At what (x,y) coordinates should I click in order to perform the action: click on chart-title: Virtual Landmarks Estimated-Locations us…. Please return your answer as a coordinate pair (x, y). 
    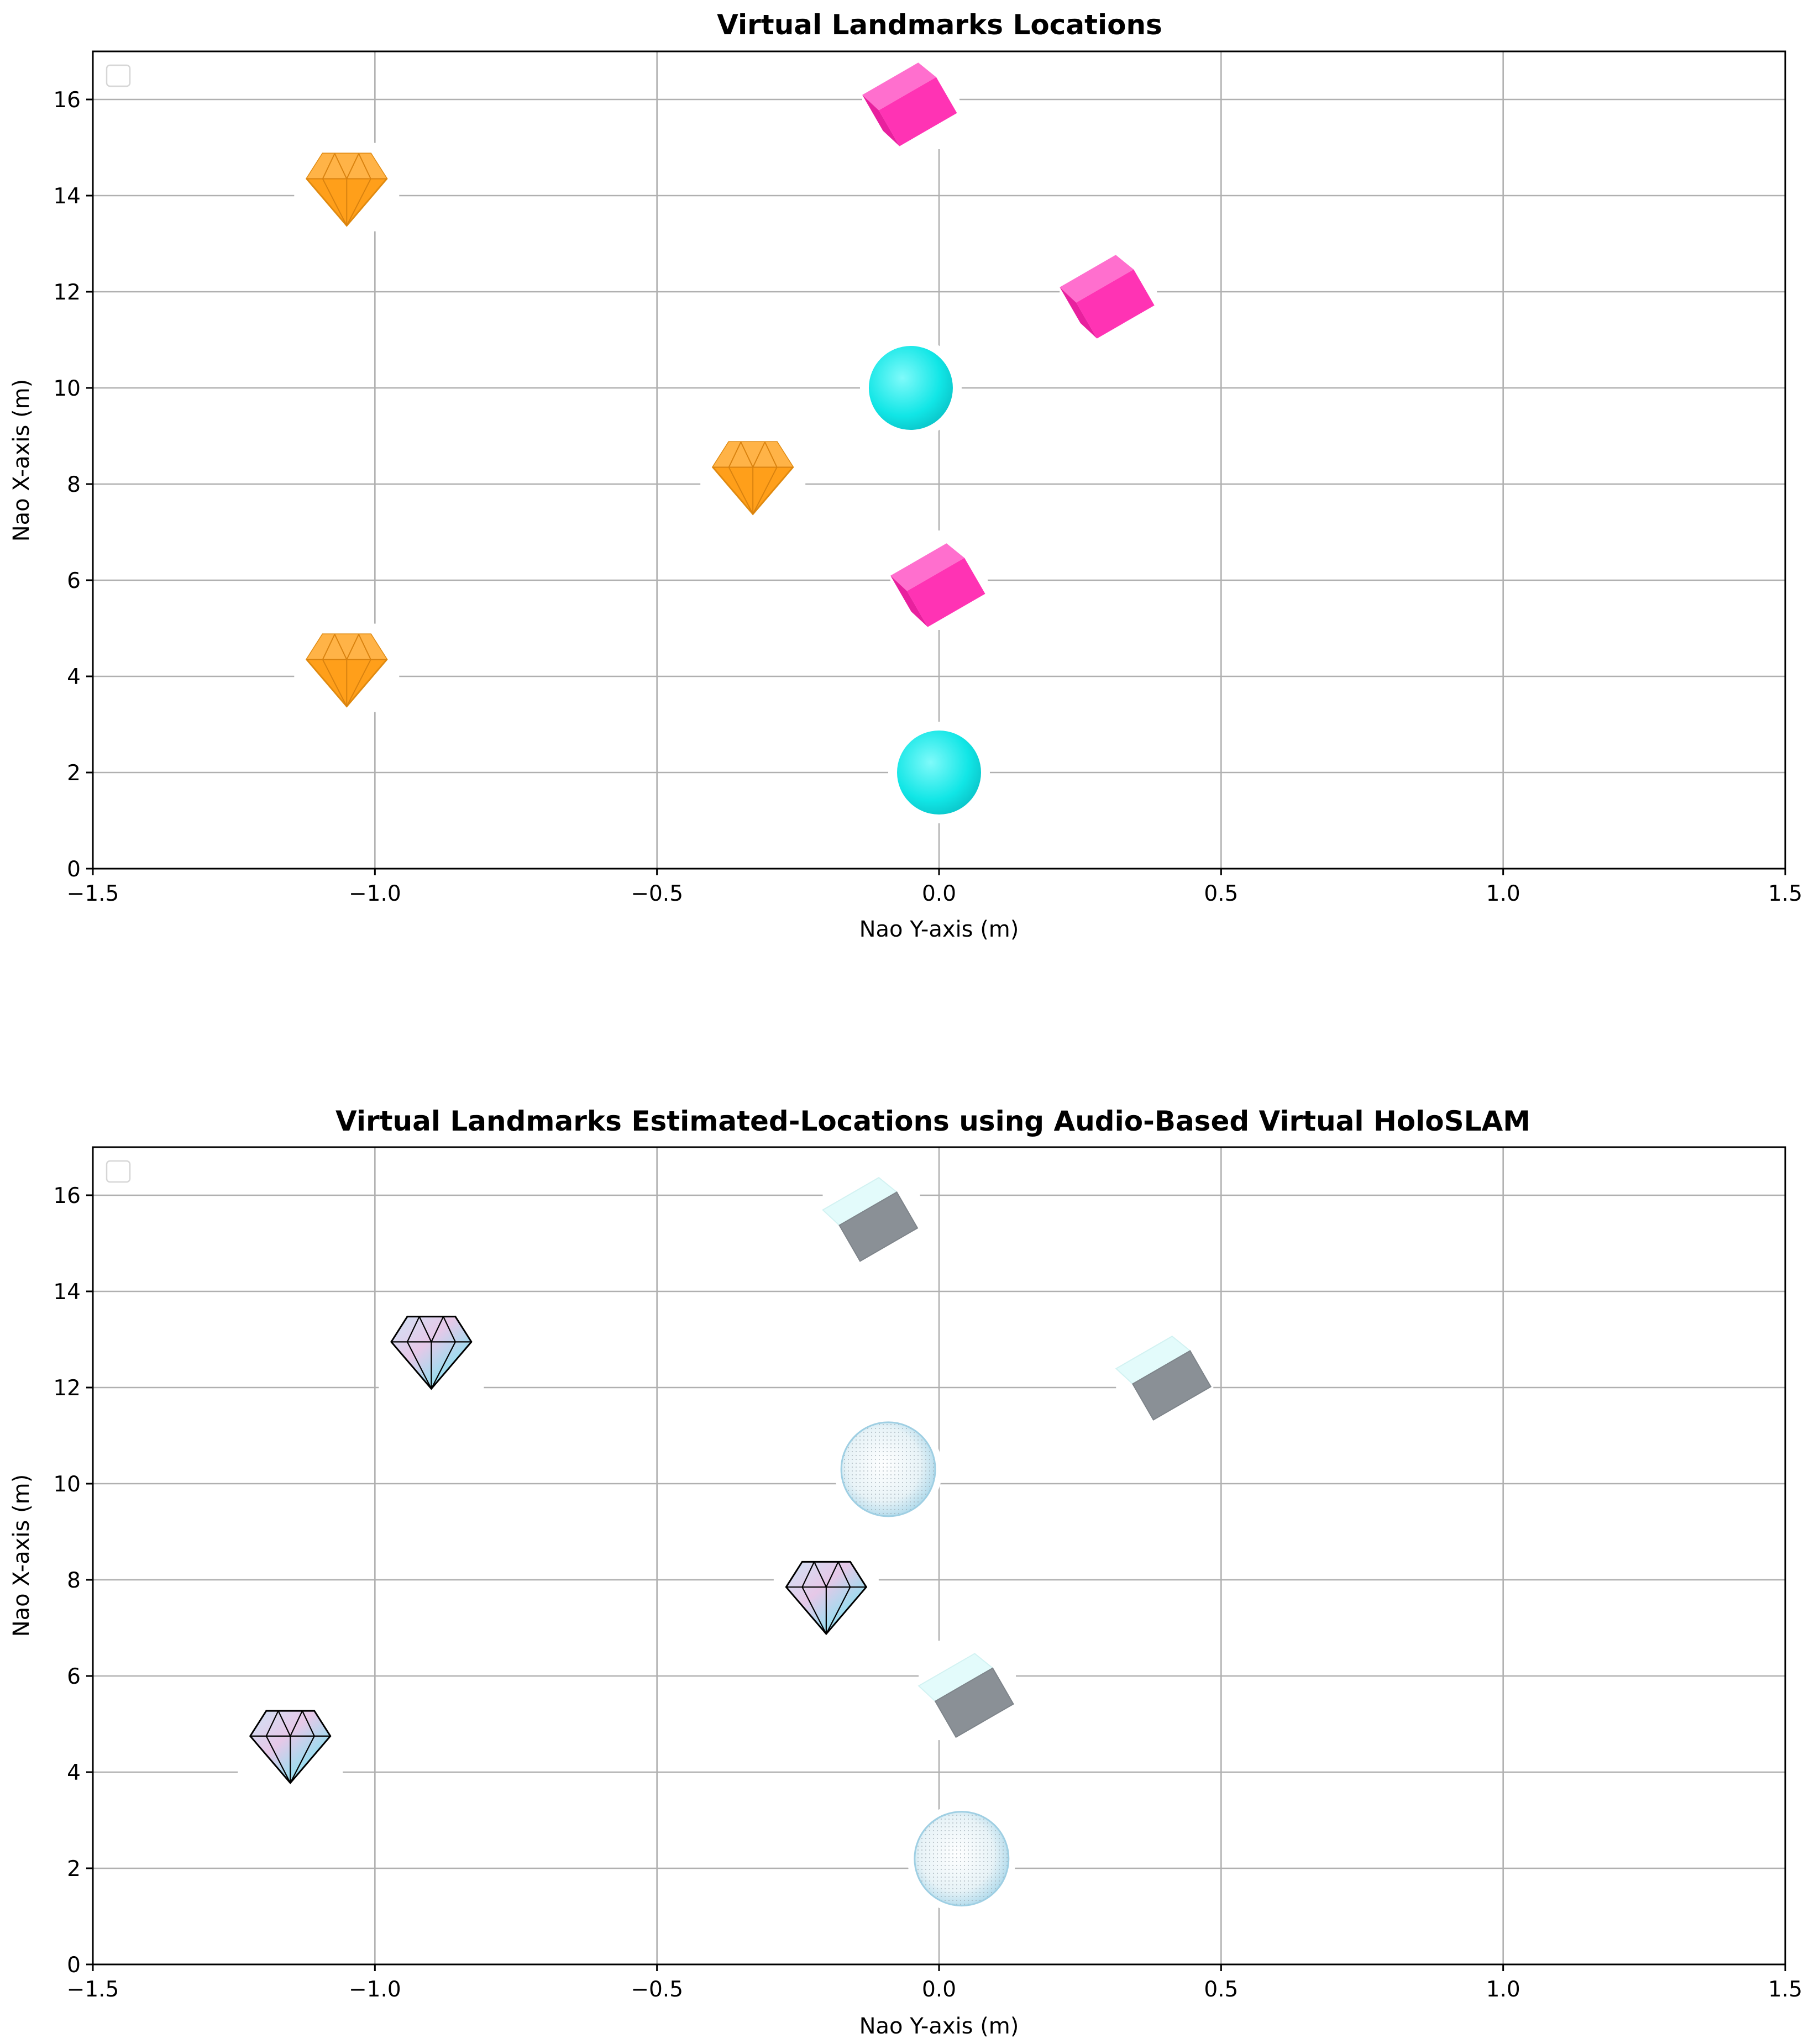
    Looking at the image, I should click on (932, 1121).